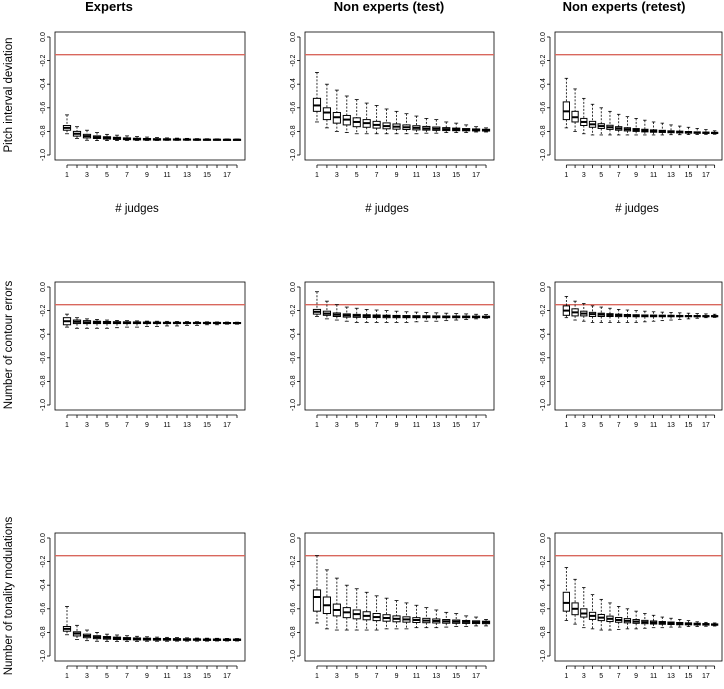 This screenshot has height=689, width=724. What do you see at coordinates (387, 209) in the screenshot?
I see `x-axis-label-non-experts-test: # judges` at bounding box center [387, 209].